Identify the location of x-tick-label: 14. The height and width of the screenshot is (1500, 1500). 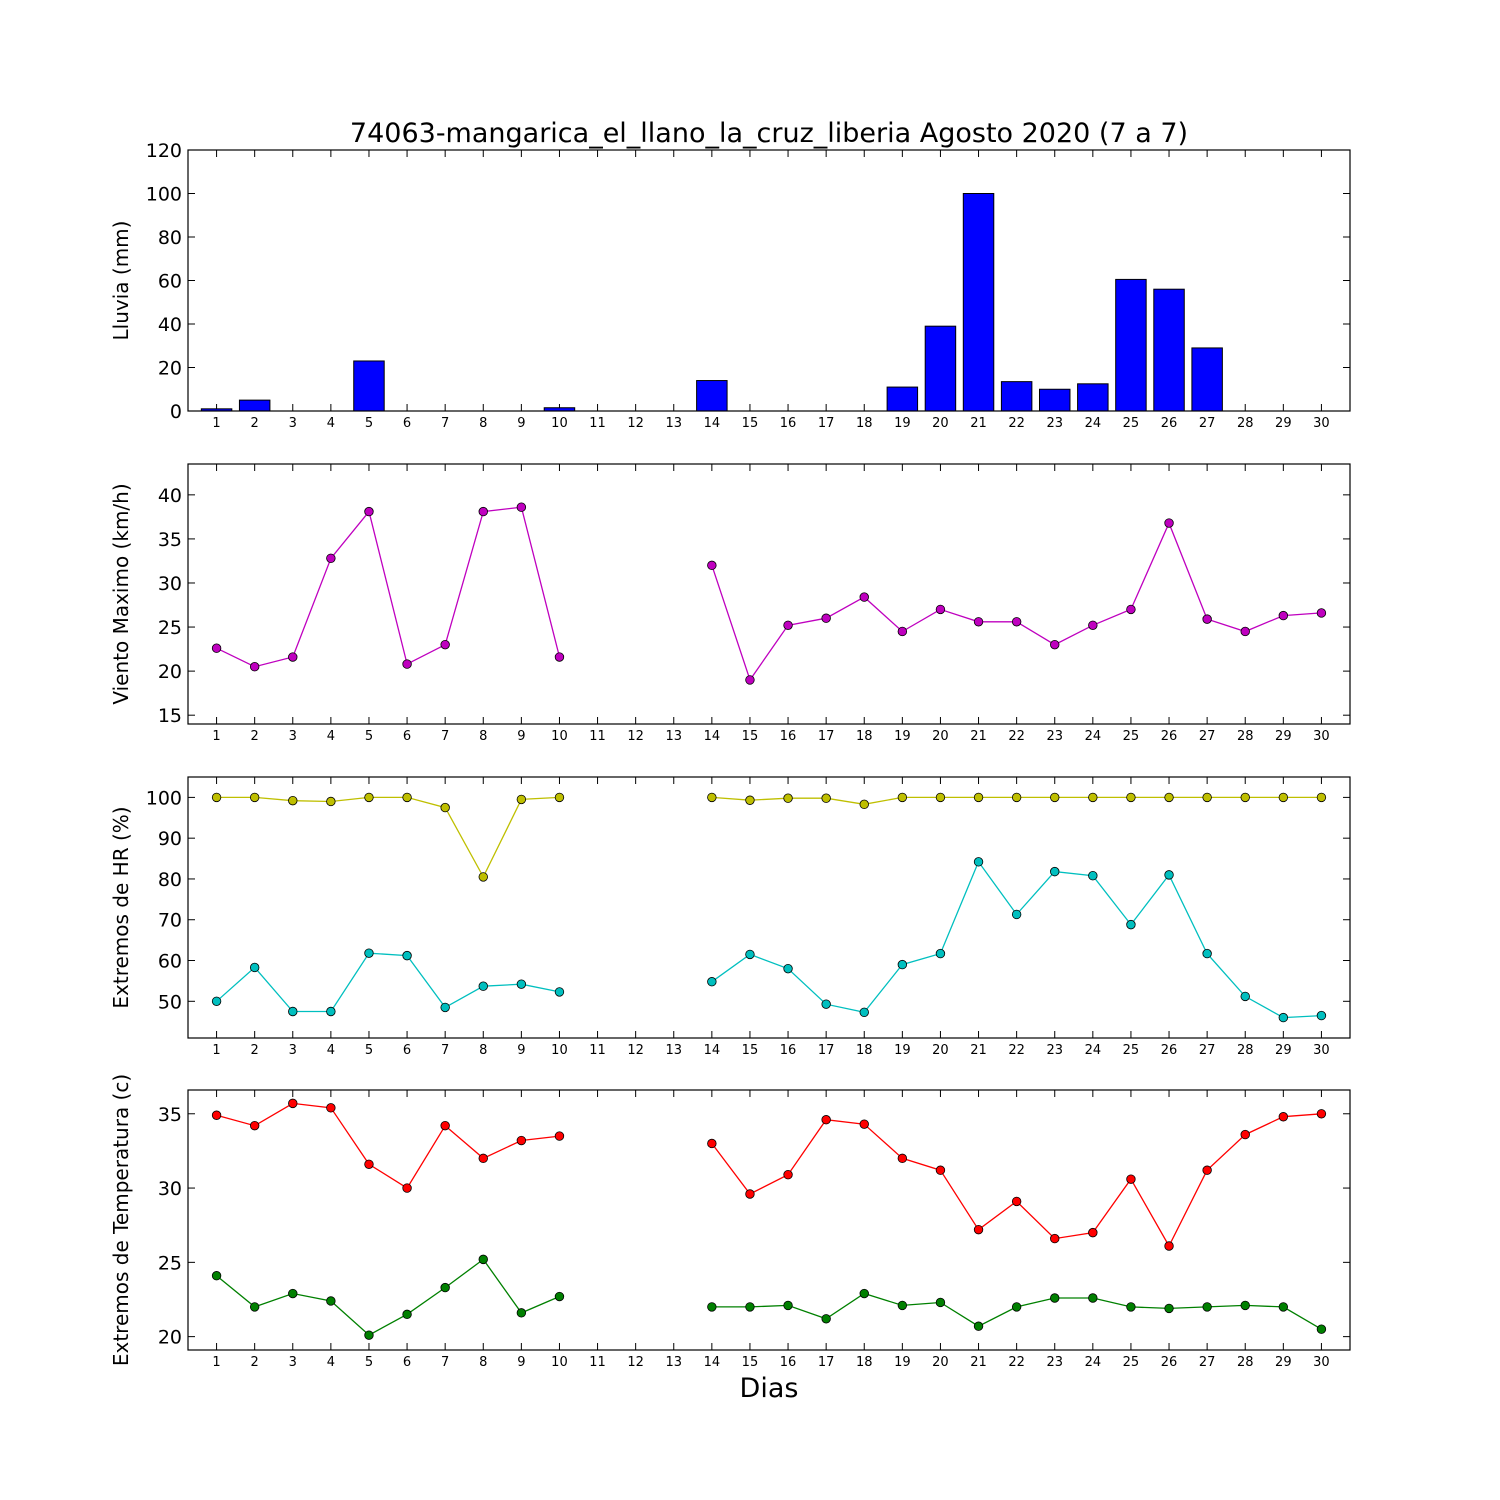
(712, 423).